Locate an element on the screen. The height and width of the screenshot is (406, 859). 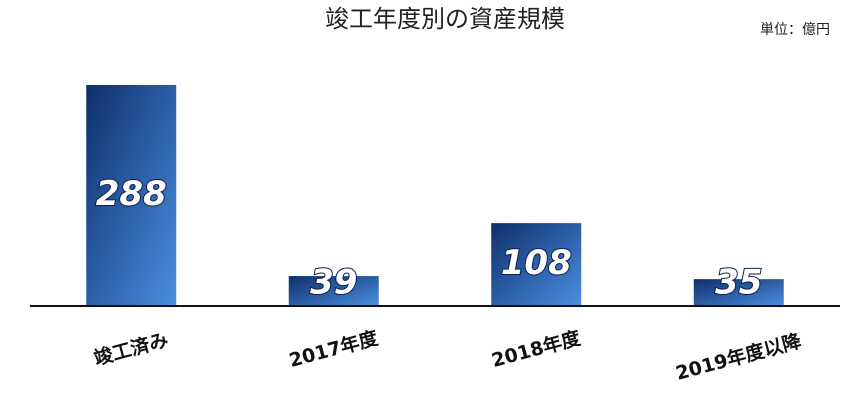
value-label: 35 is located at coordinates (738, 283).